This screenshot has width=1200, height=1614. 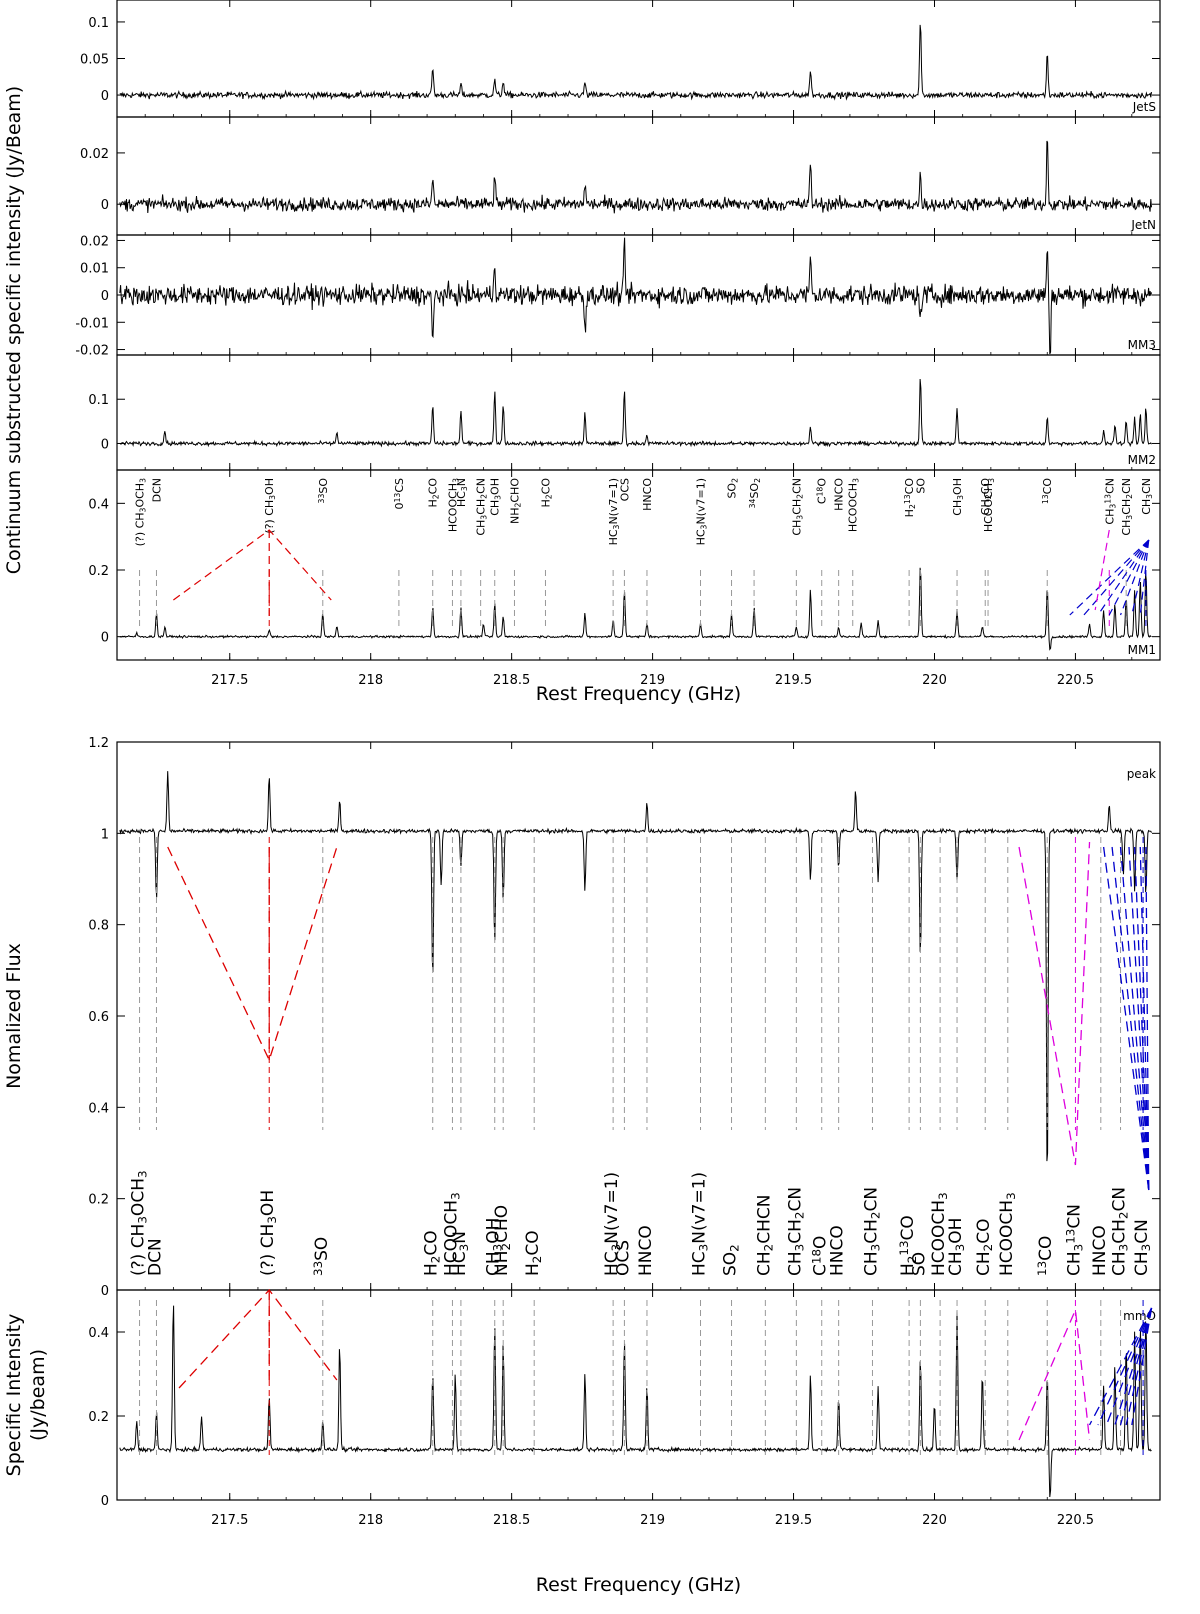 I want to click on annotation-label: 33SO, so click(x=321, y=1256).